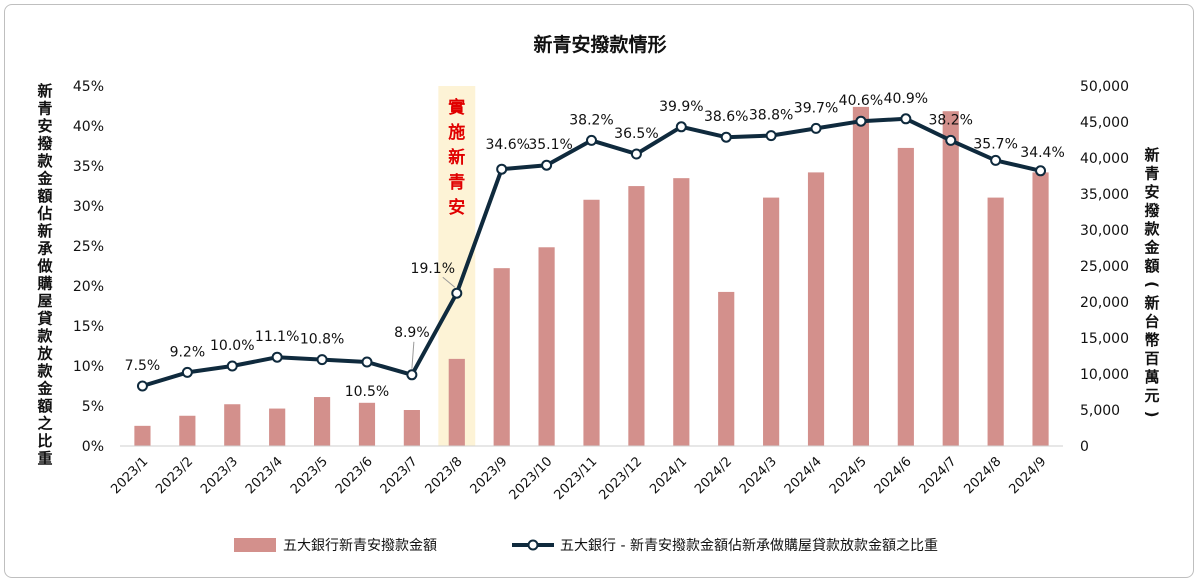  I want to click on left-axis-title-char: 貸, so click(44, 319).